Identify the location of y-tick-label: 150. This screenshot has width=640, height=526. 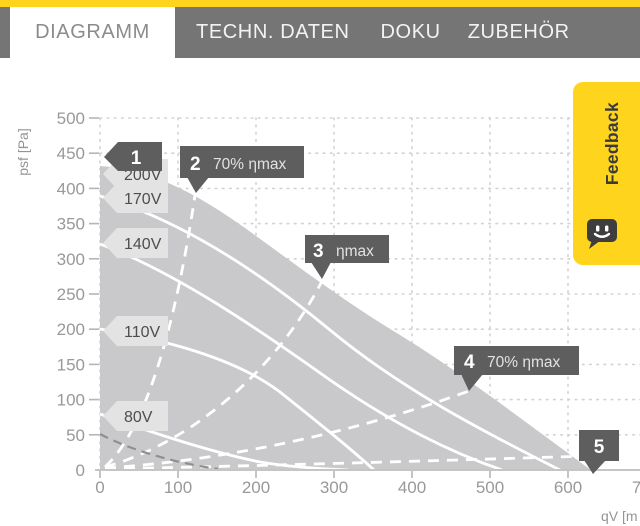
(71, 364).